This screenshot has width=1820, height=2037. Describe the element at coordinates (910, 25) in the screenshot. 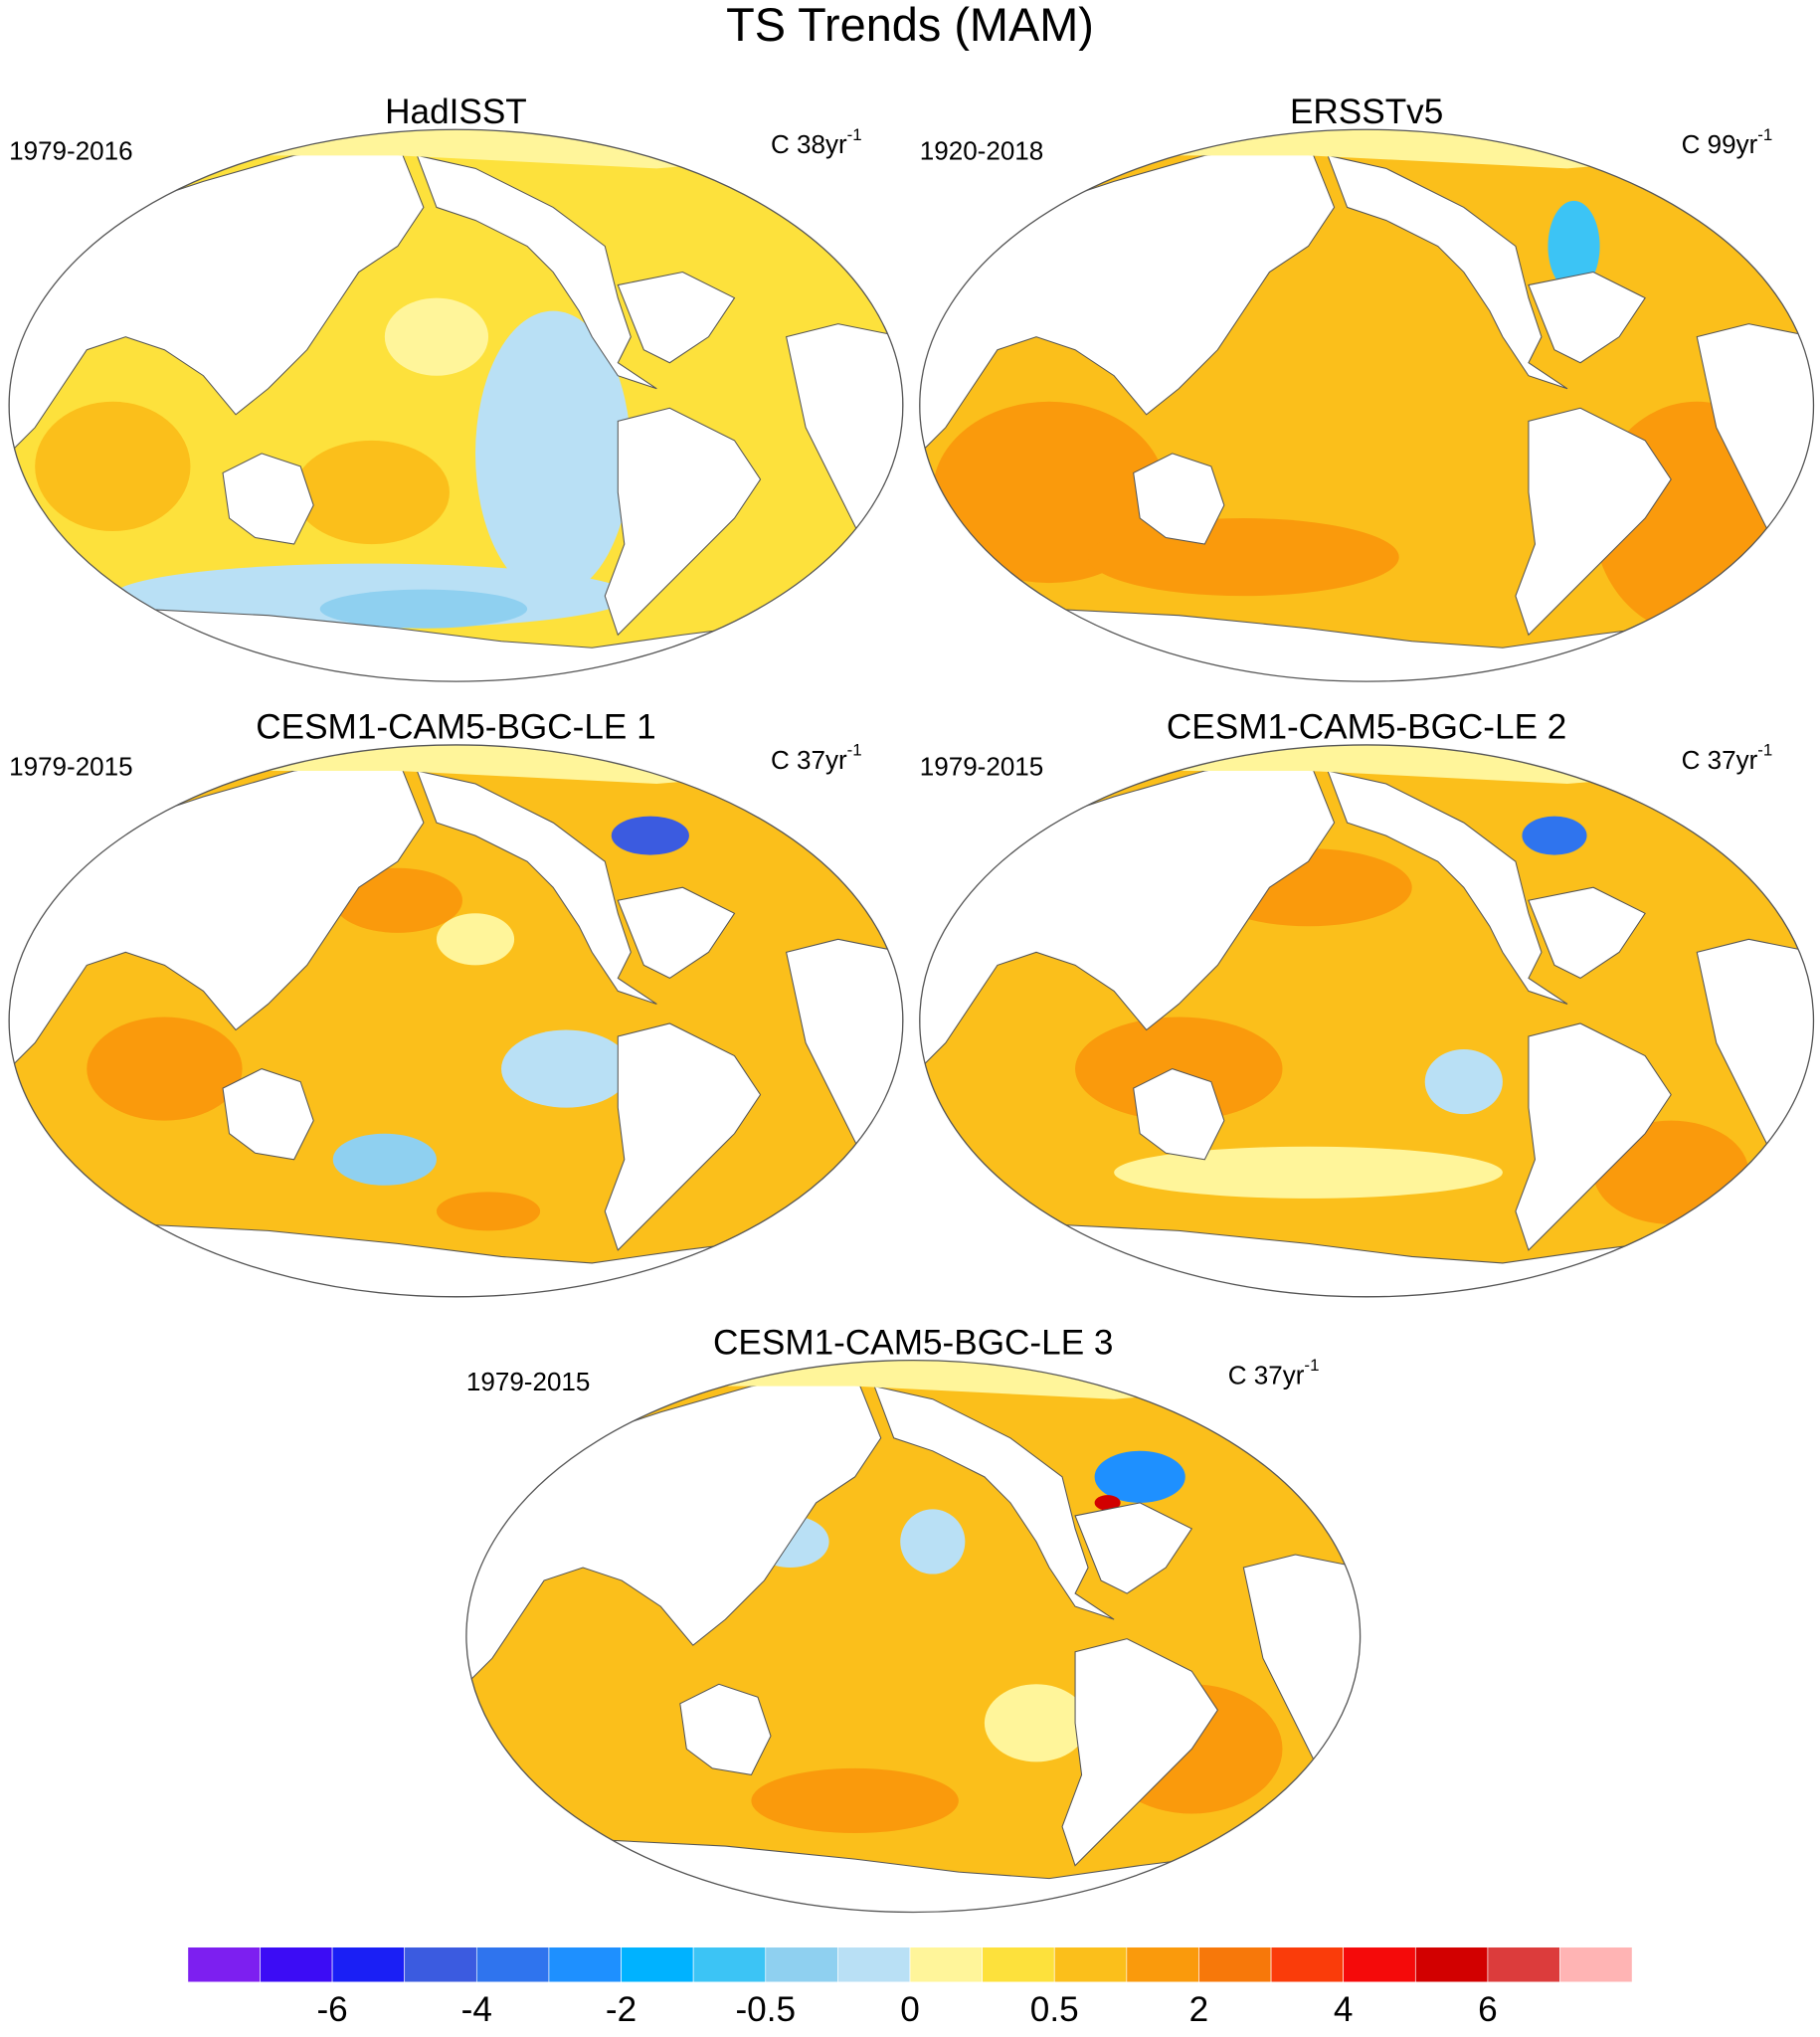

I see `figure-title: TS Trends (MAM)` at that location.